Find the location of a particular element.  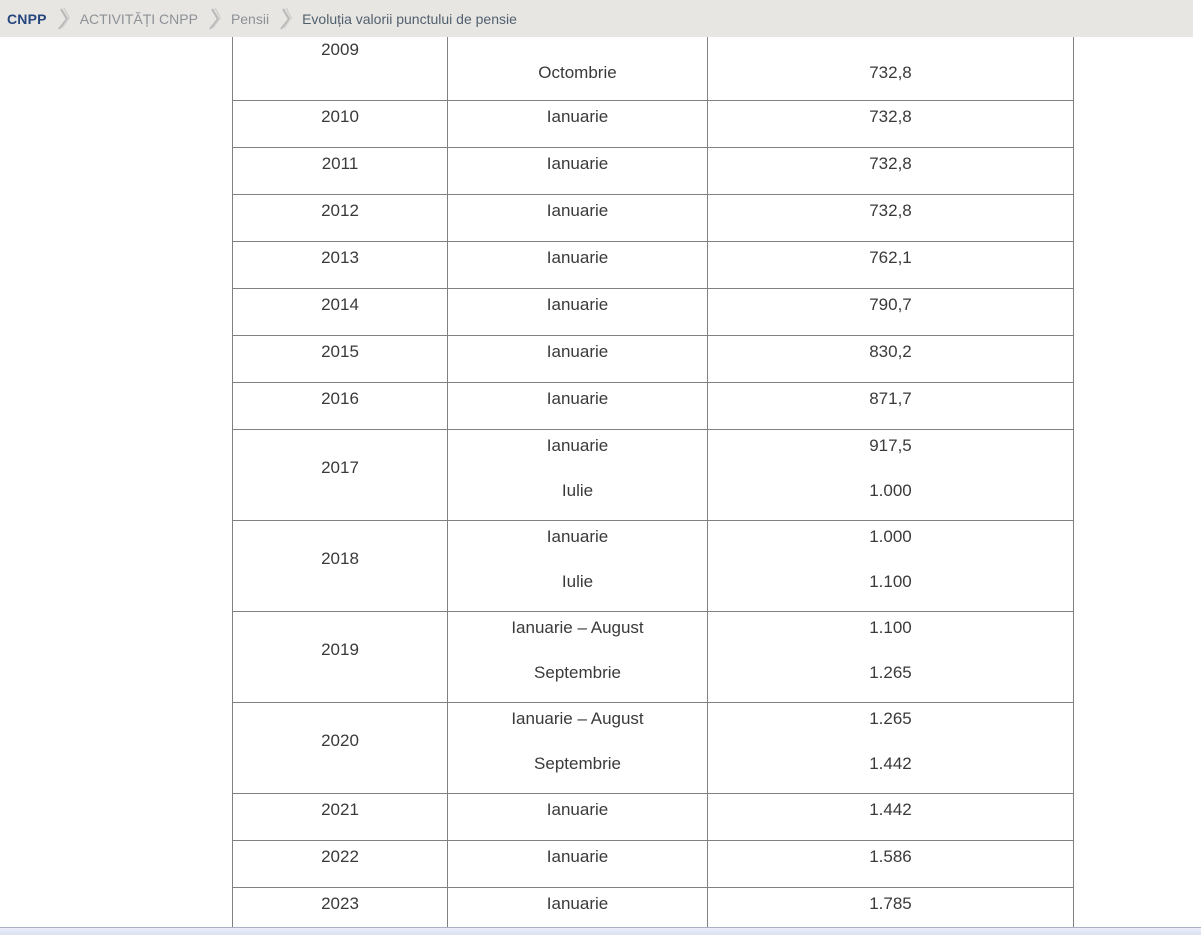

month-cell: Octombrie is located at coordinates (577, 69).